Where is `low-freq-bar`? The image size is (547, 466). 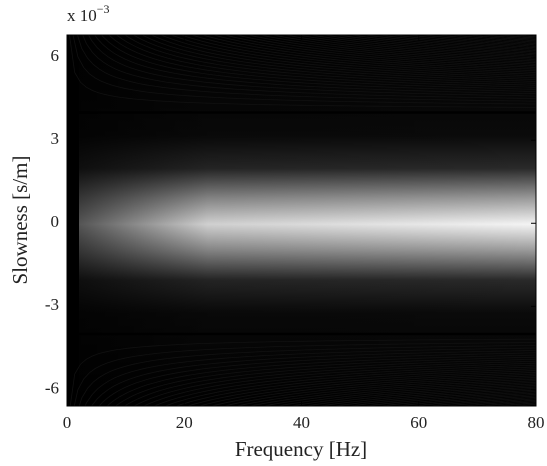
low-freq-bar is located at coordinates (73, 220).